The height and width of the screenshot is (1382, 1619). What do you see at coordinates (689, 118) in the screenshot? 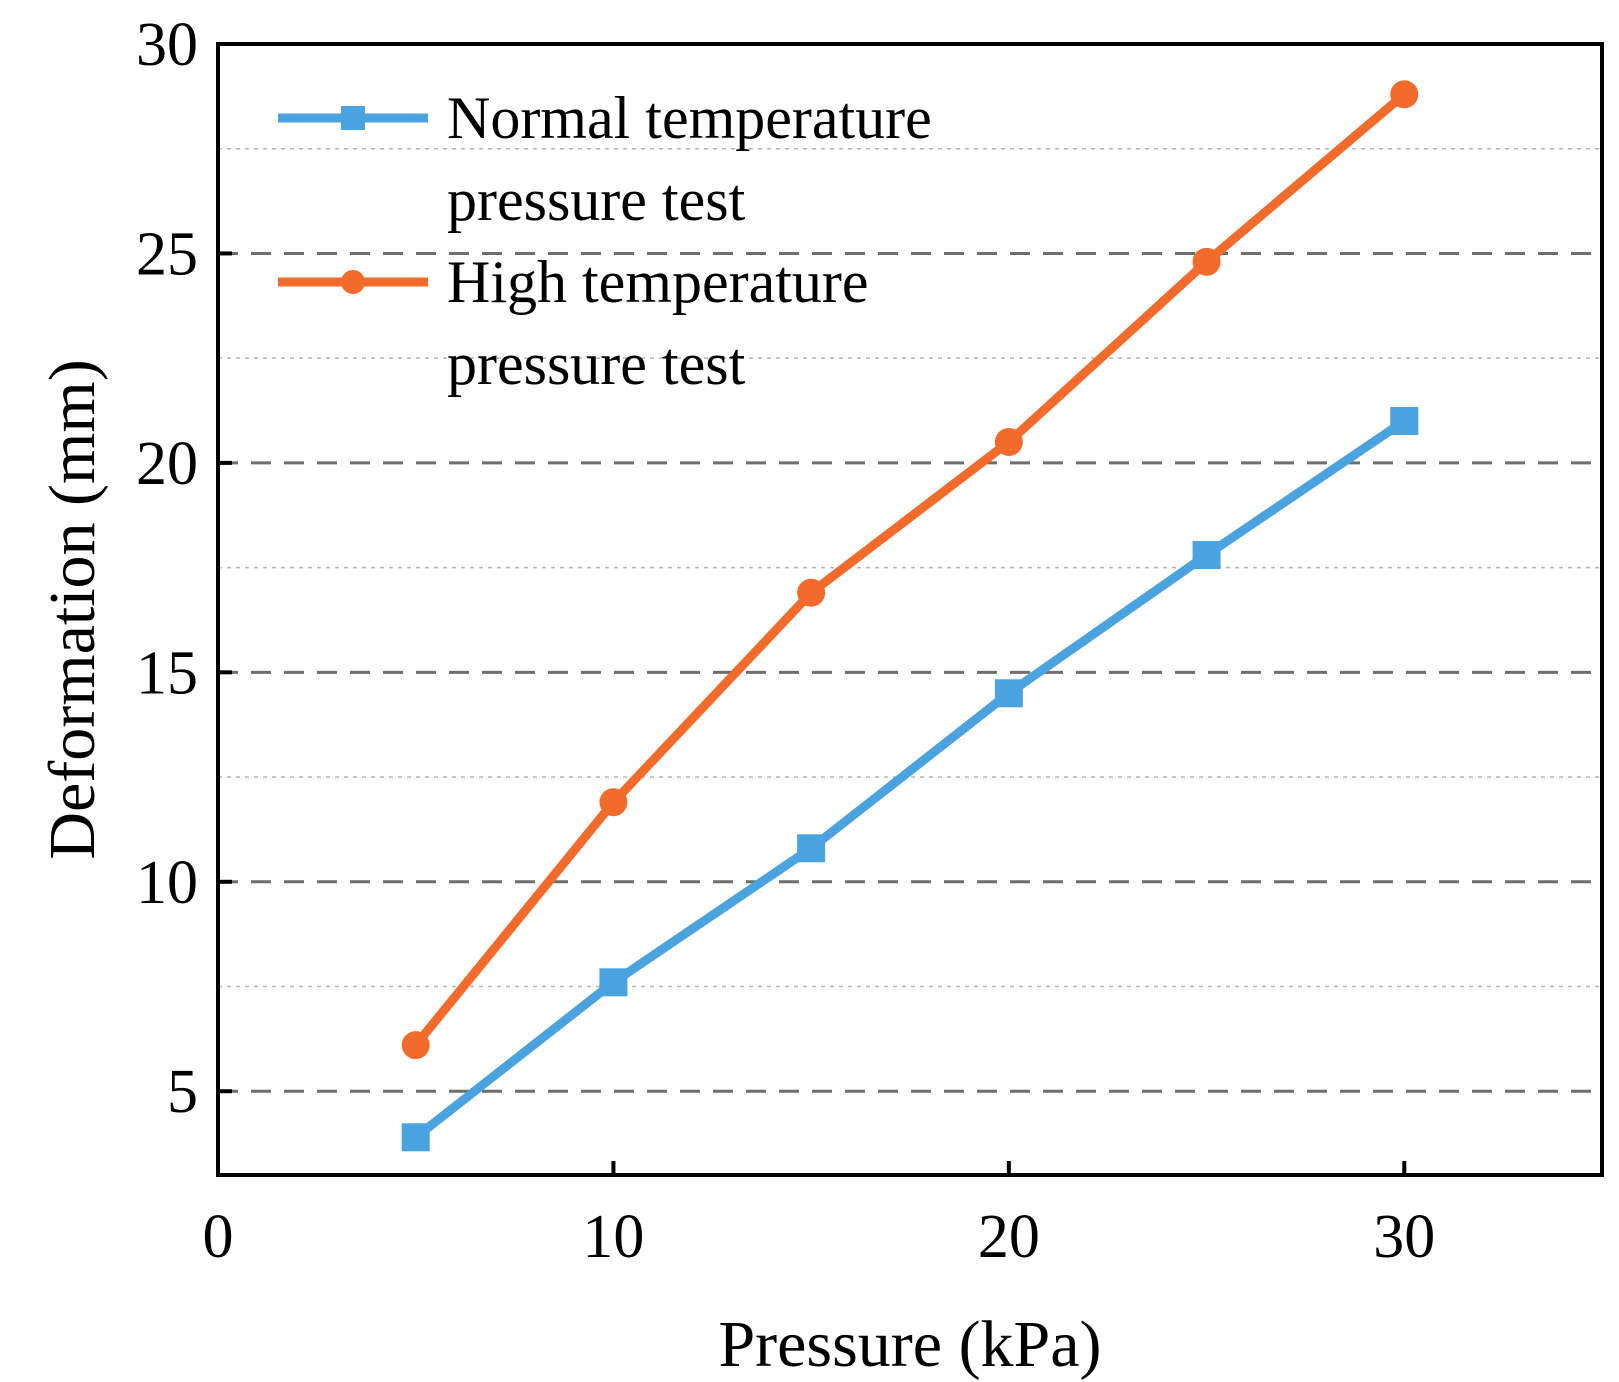
I see `legend-label: Normal temperature` at bounding box center [689, 118].